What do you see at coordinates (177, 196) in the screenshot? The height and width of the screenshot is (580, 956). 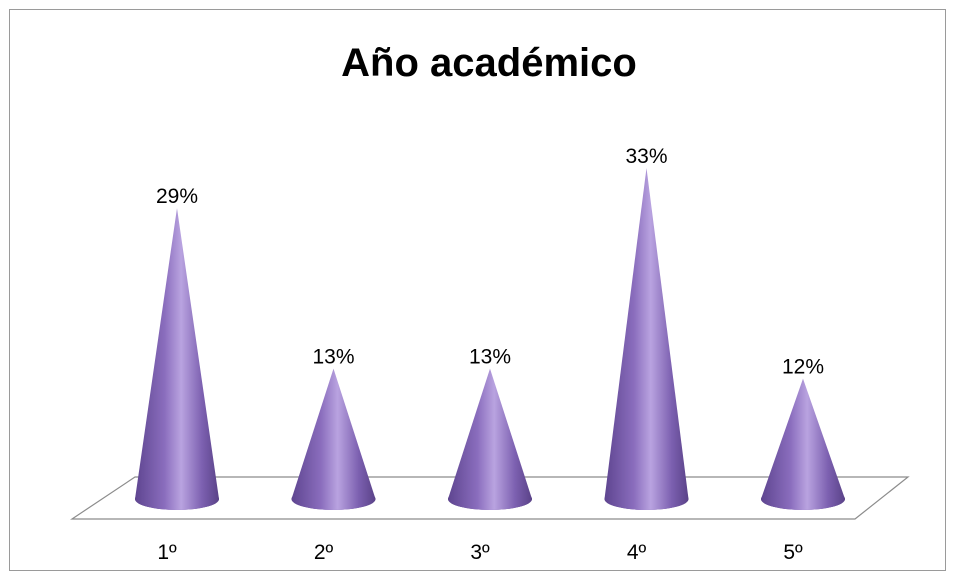 I see `data-label-1: 29%` at bounding box center [177, 196].